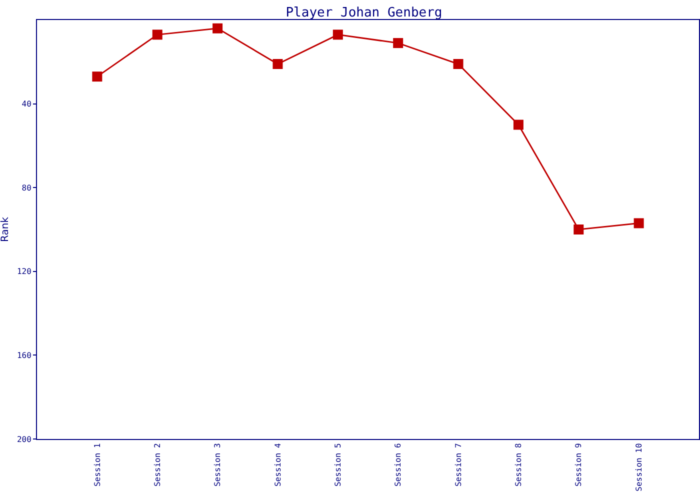 This screenshot has height=500, width=700. Describe the element at coordinates (157, 465) in the screenshot. I see `x-tick-label: Session 2` at that location.